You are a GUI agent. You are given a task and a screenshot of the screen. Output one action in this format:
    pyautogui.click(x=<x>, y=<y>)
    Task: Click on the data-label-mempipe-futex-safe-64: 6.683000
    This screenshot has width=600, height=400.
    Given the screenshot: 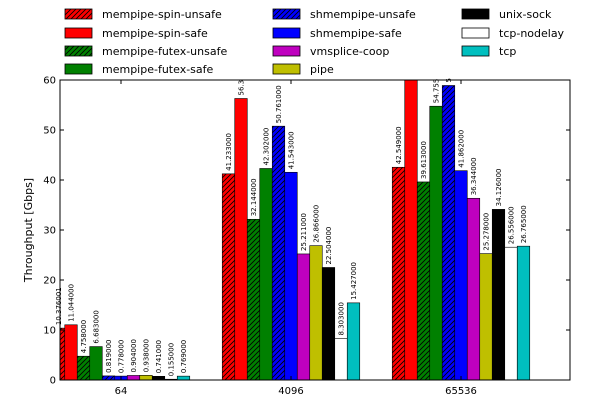 What is the action you would take?
    pyautogui.click(x=97, y=326)
    